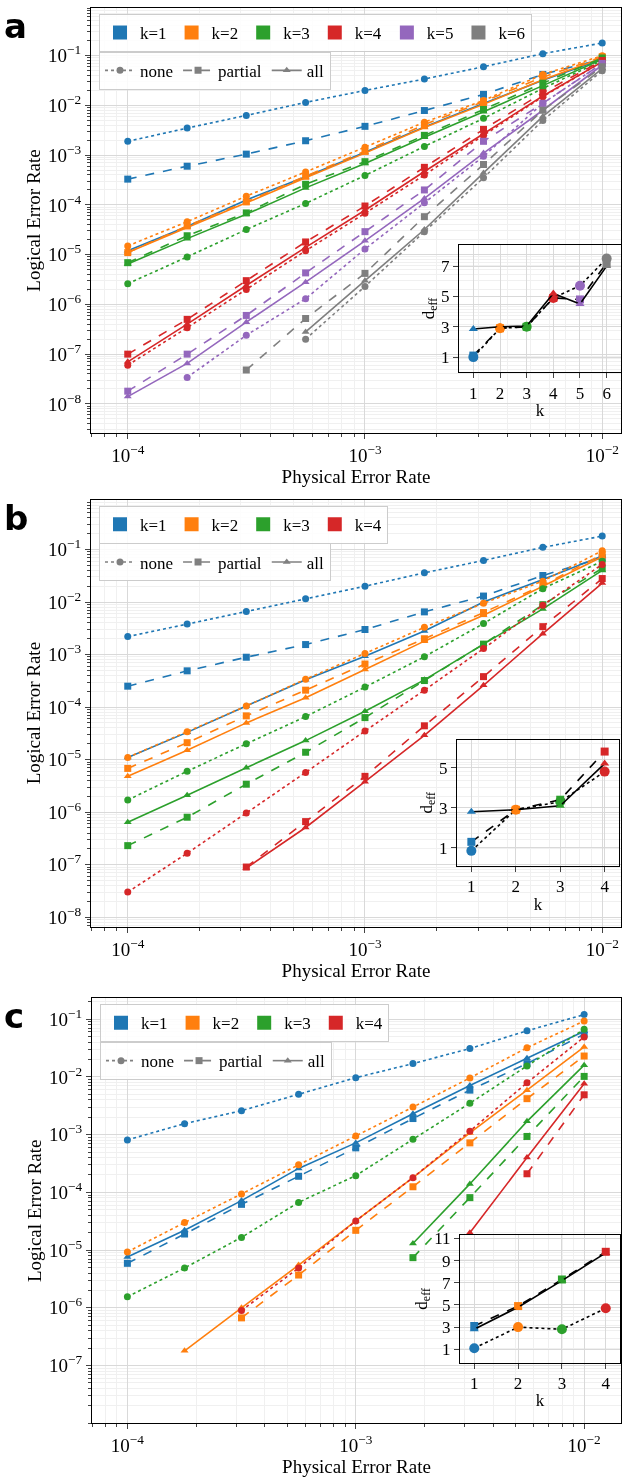  Describe the element at coordinates (580, 393) in the screenshot. I see `x-tick-label: 5` at that location.